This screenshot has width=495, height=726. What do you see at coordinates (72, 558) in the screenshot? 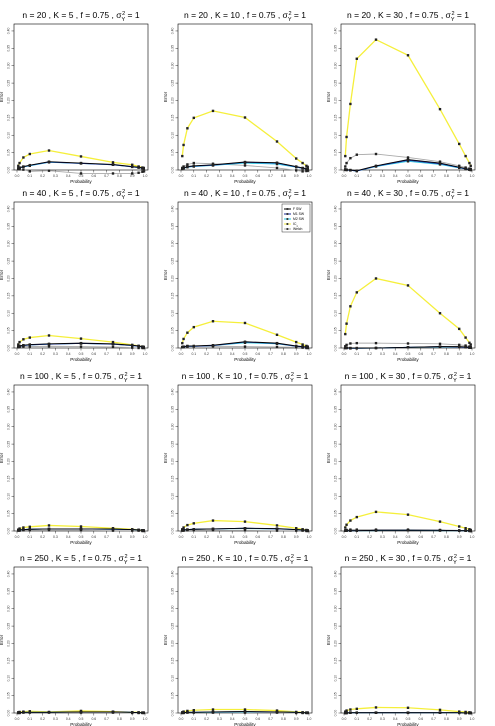
I see `panel-title-main: n = 250 , K = 5 , f = 0.75 , σ` at bounding box center [72, 558].